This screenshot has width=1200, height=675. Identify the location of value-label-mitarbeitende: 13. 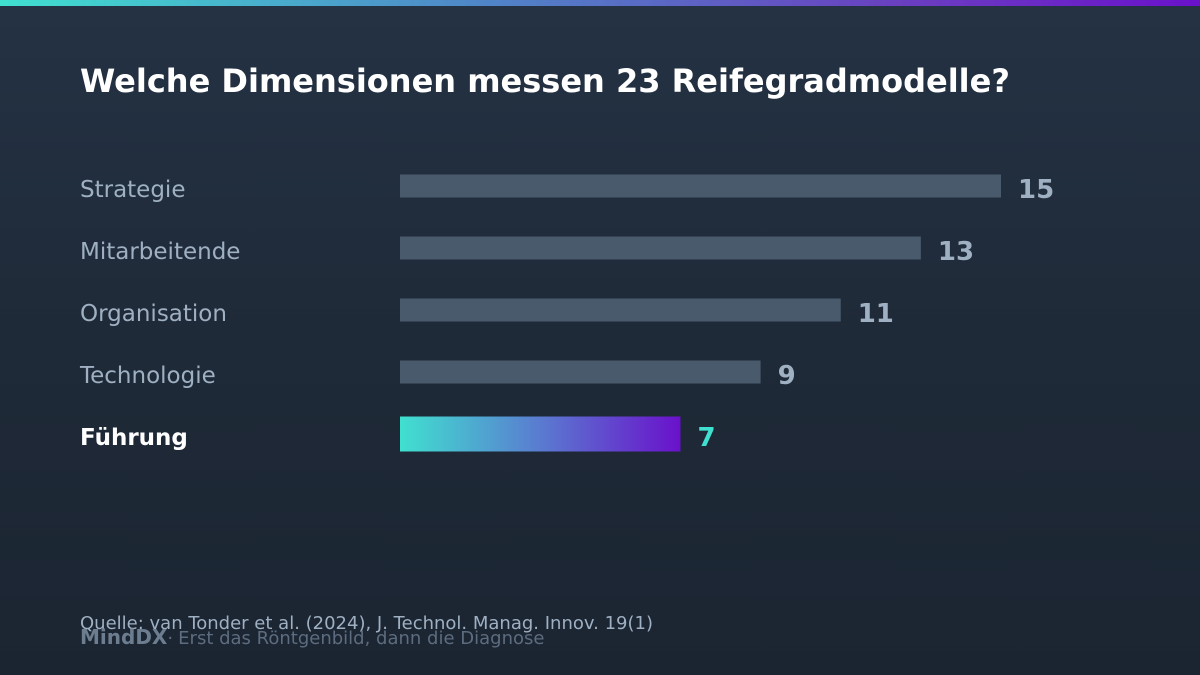
(956, 252).